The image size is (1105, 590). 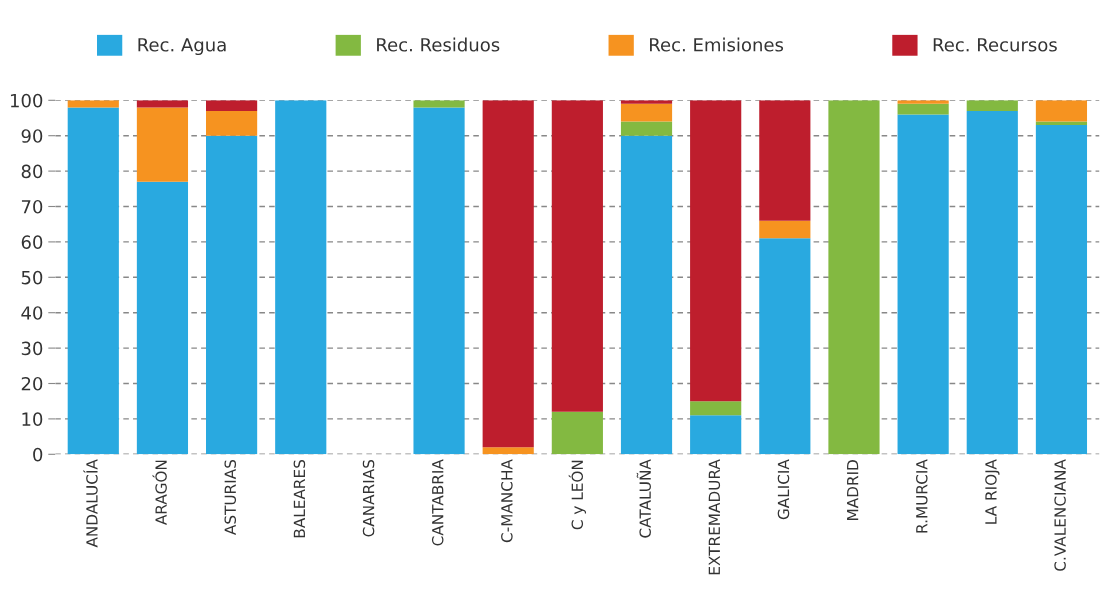 I want to click on legend-label: Rec. Residuos, so click(x=438, y=44).